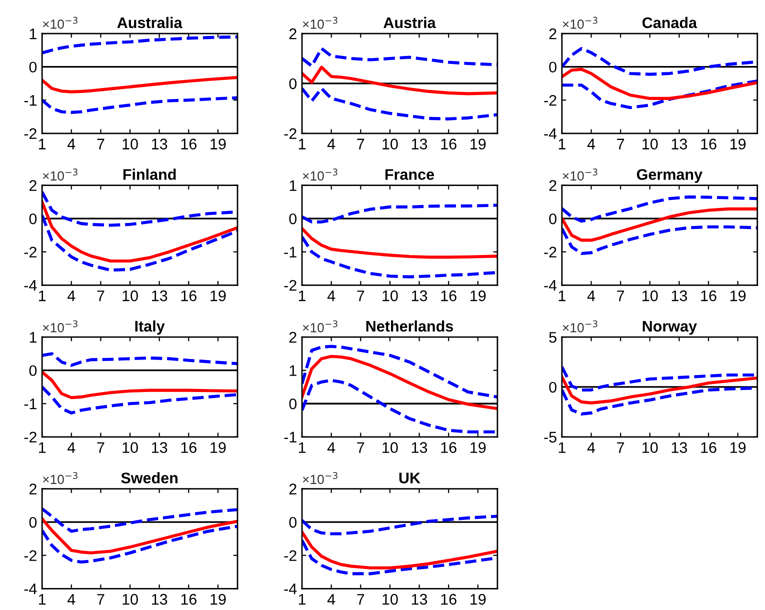 The width and height of the screenshot is (765, 610). What do you see at coordinates (149, 174) in the screenshot?
I see `chart-title: Finland` at bounding box center [149, 174].